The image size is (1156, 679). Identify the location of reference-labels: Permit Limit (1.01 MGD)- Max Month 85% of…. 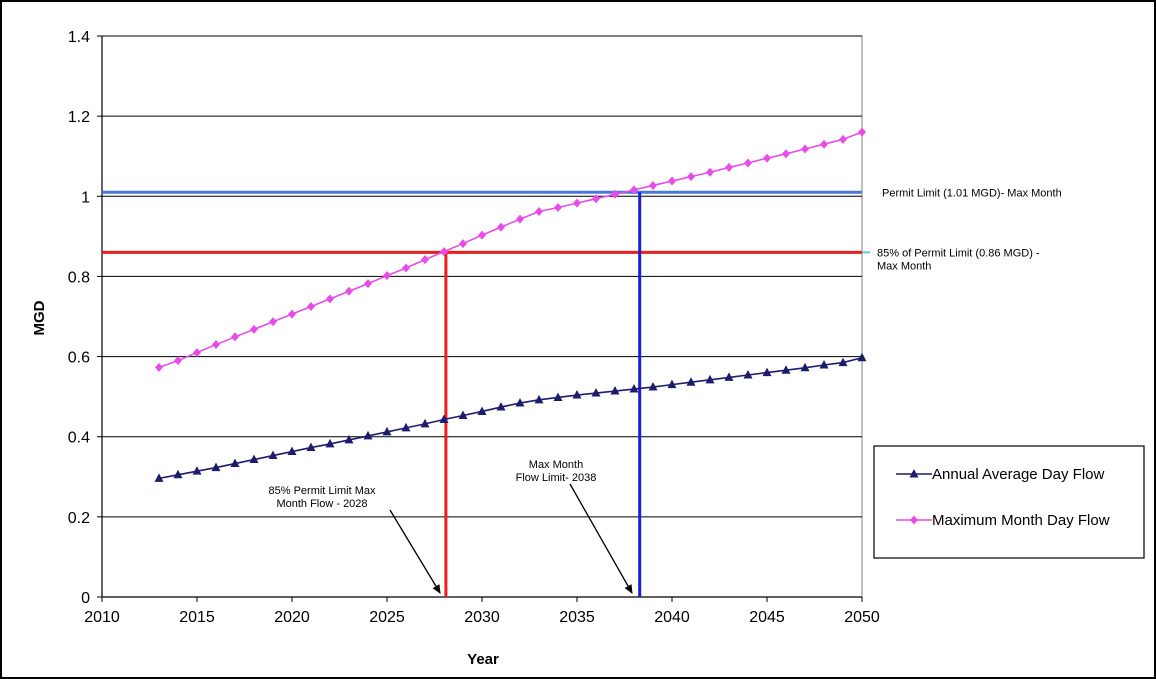
(962, 229).